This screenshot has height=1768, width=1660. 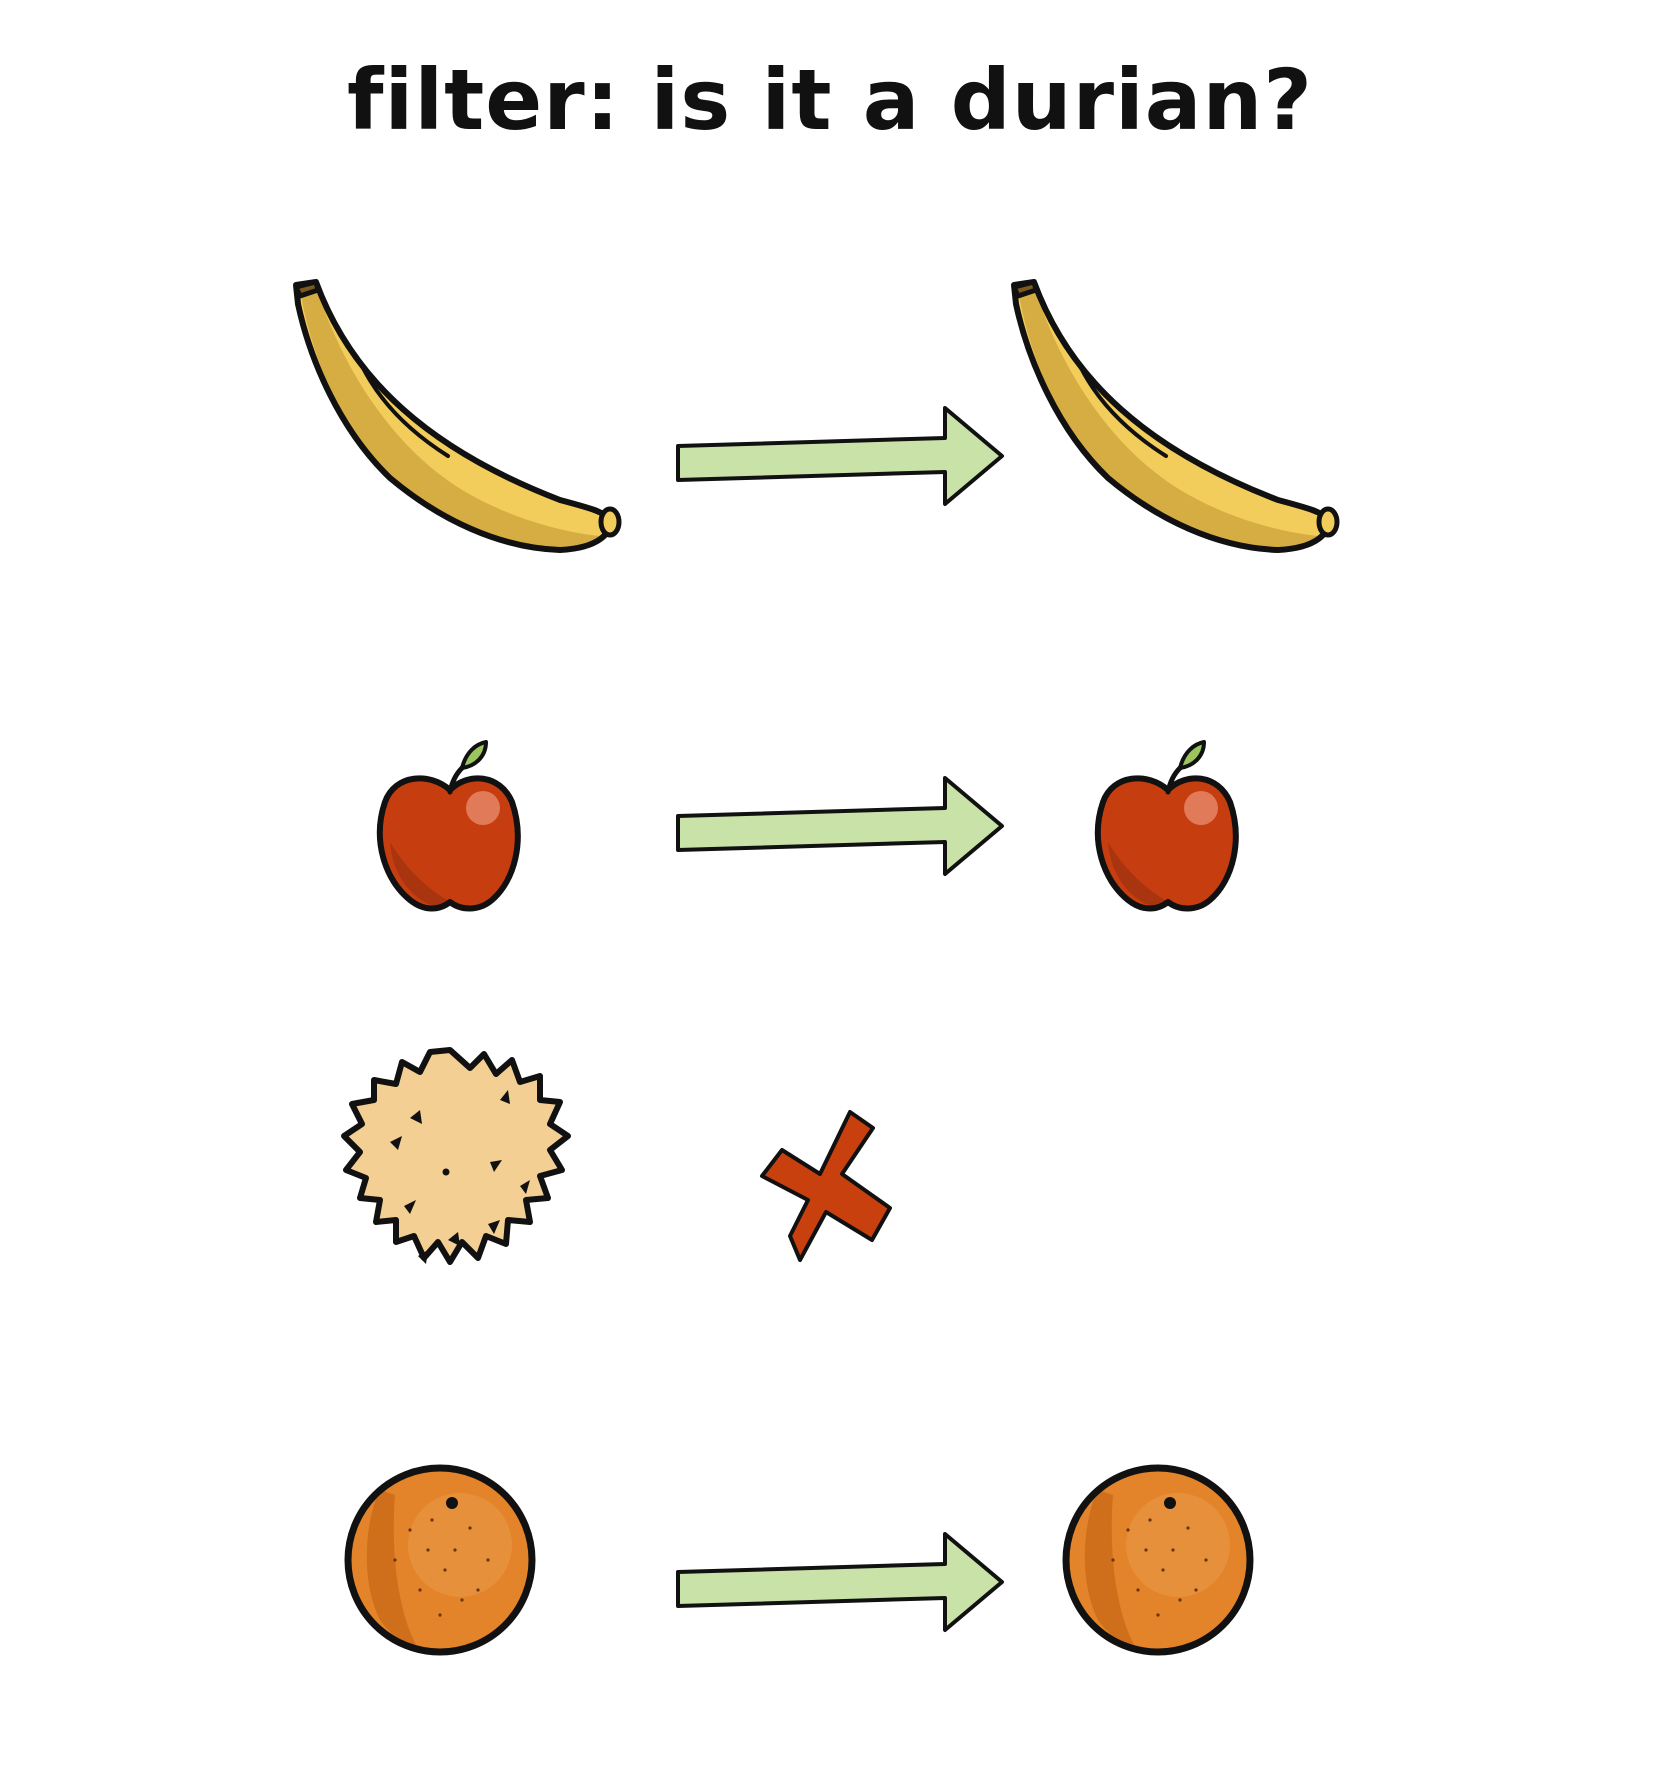 What do you see at coordinates (457, 416) in the screenshot?
I see `banana-input-icon` at bounding box center [457, 416].